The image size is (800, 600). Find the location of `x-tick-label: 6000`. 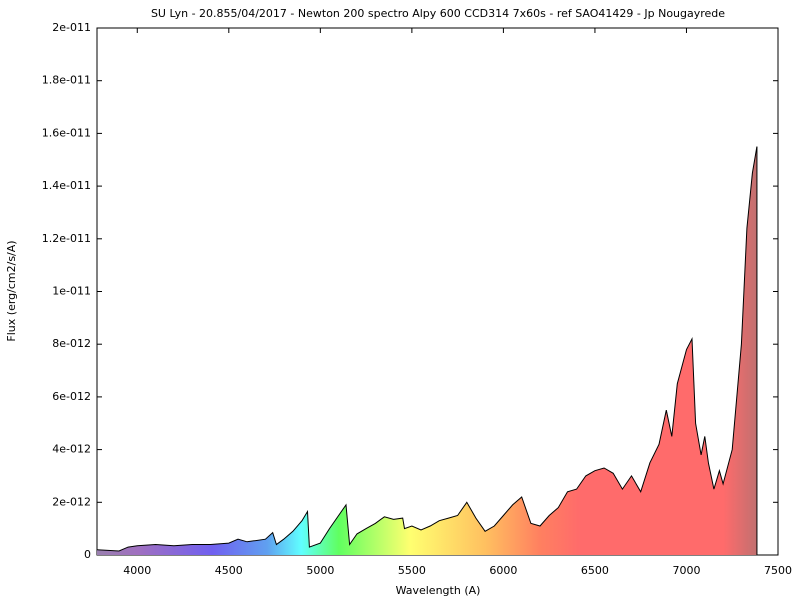

x-tick-label: 6000 is located at coordinates (503, 570).